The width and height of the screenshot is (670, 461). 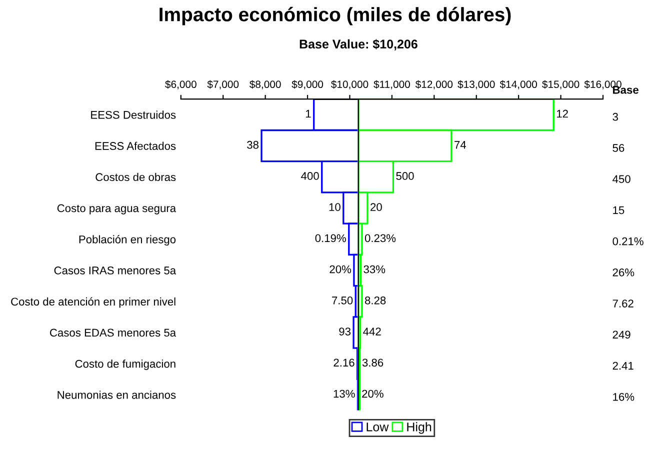 What do you see at coordinates (375, 269) in the screenshot?
I see `annotation: 33%` at bounding box center [375, 269].